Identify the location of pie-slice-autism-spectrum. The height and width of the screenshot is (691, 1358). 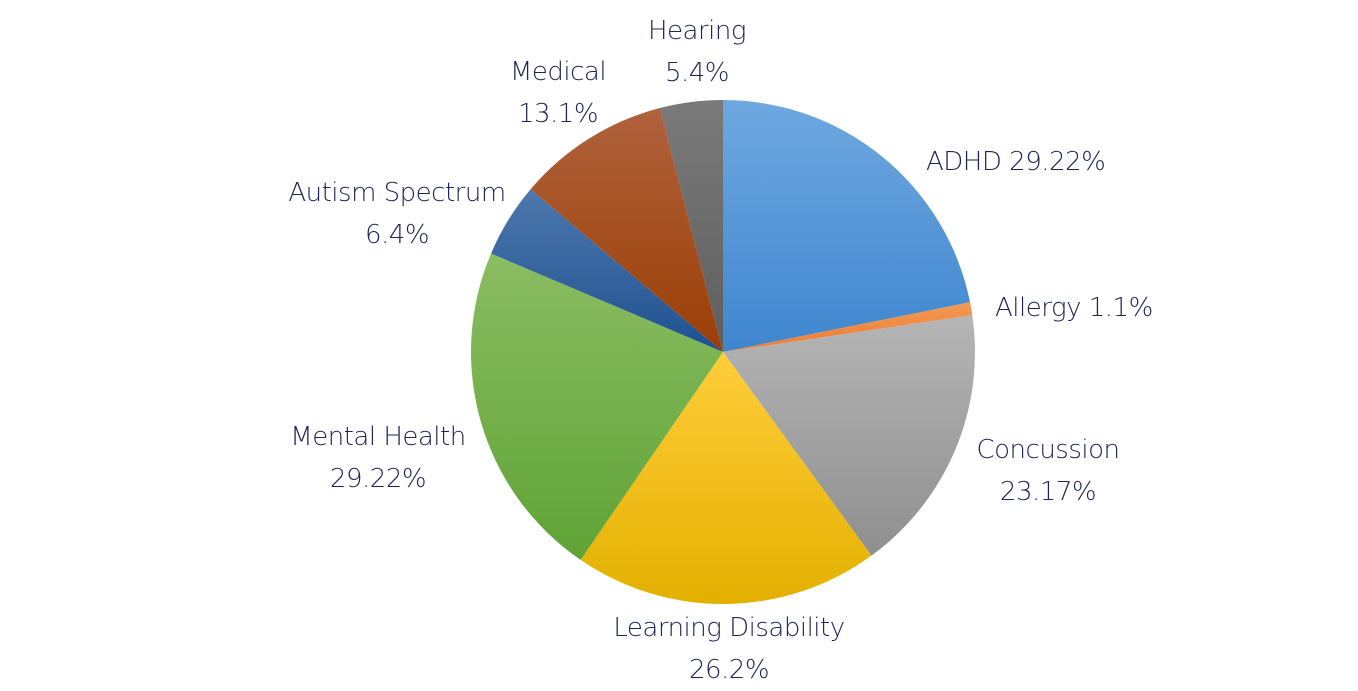
(607, 270).